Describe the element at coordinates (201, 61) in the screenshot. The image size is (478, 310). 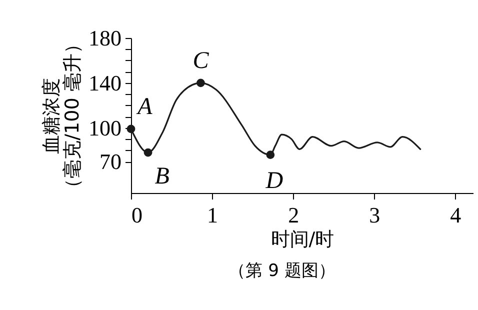
I see `annotation: C` at that location.